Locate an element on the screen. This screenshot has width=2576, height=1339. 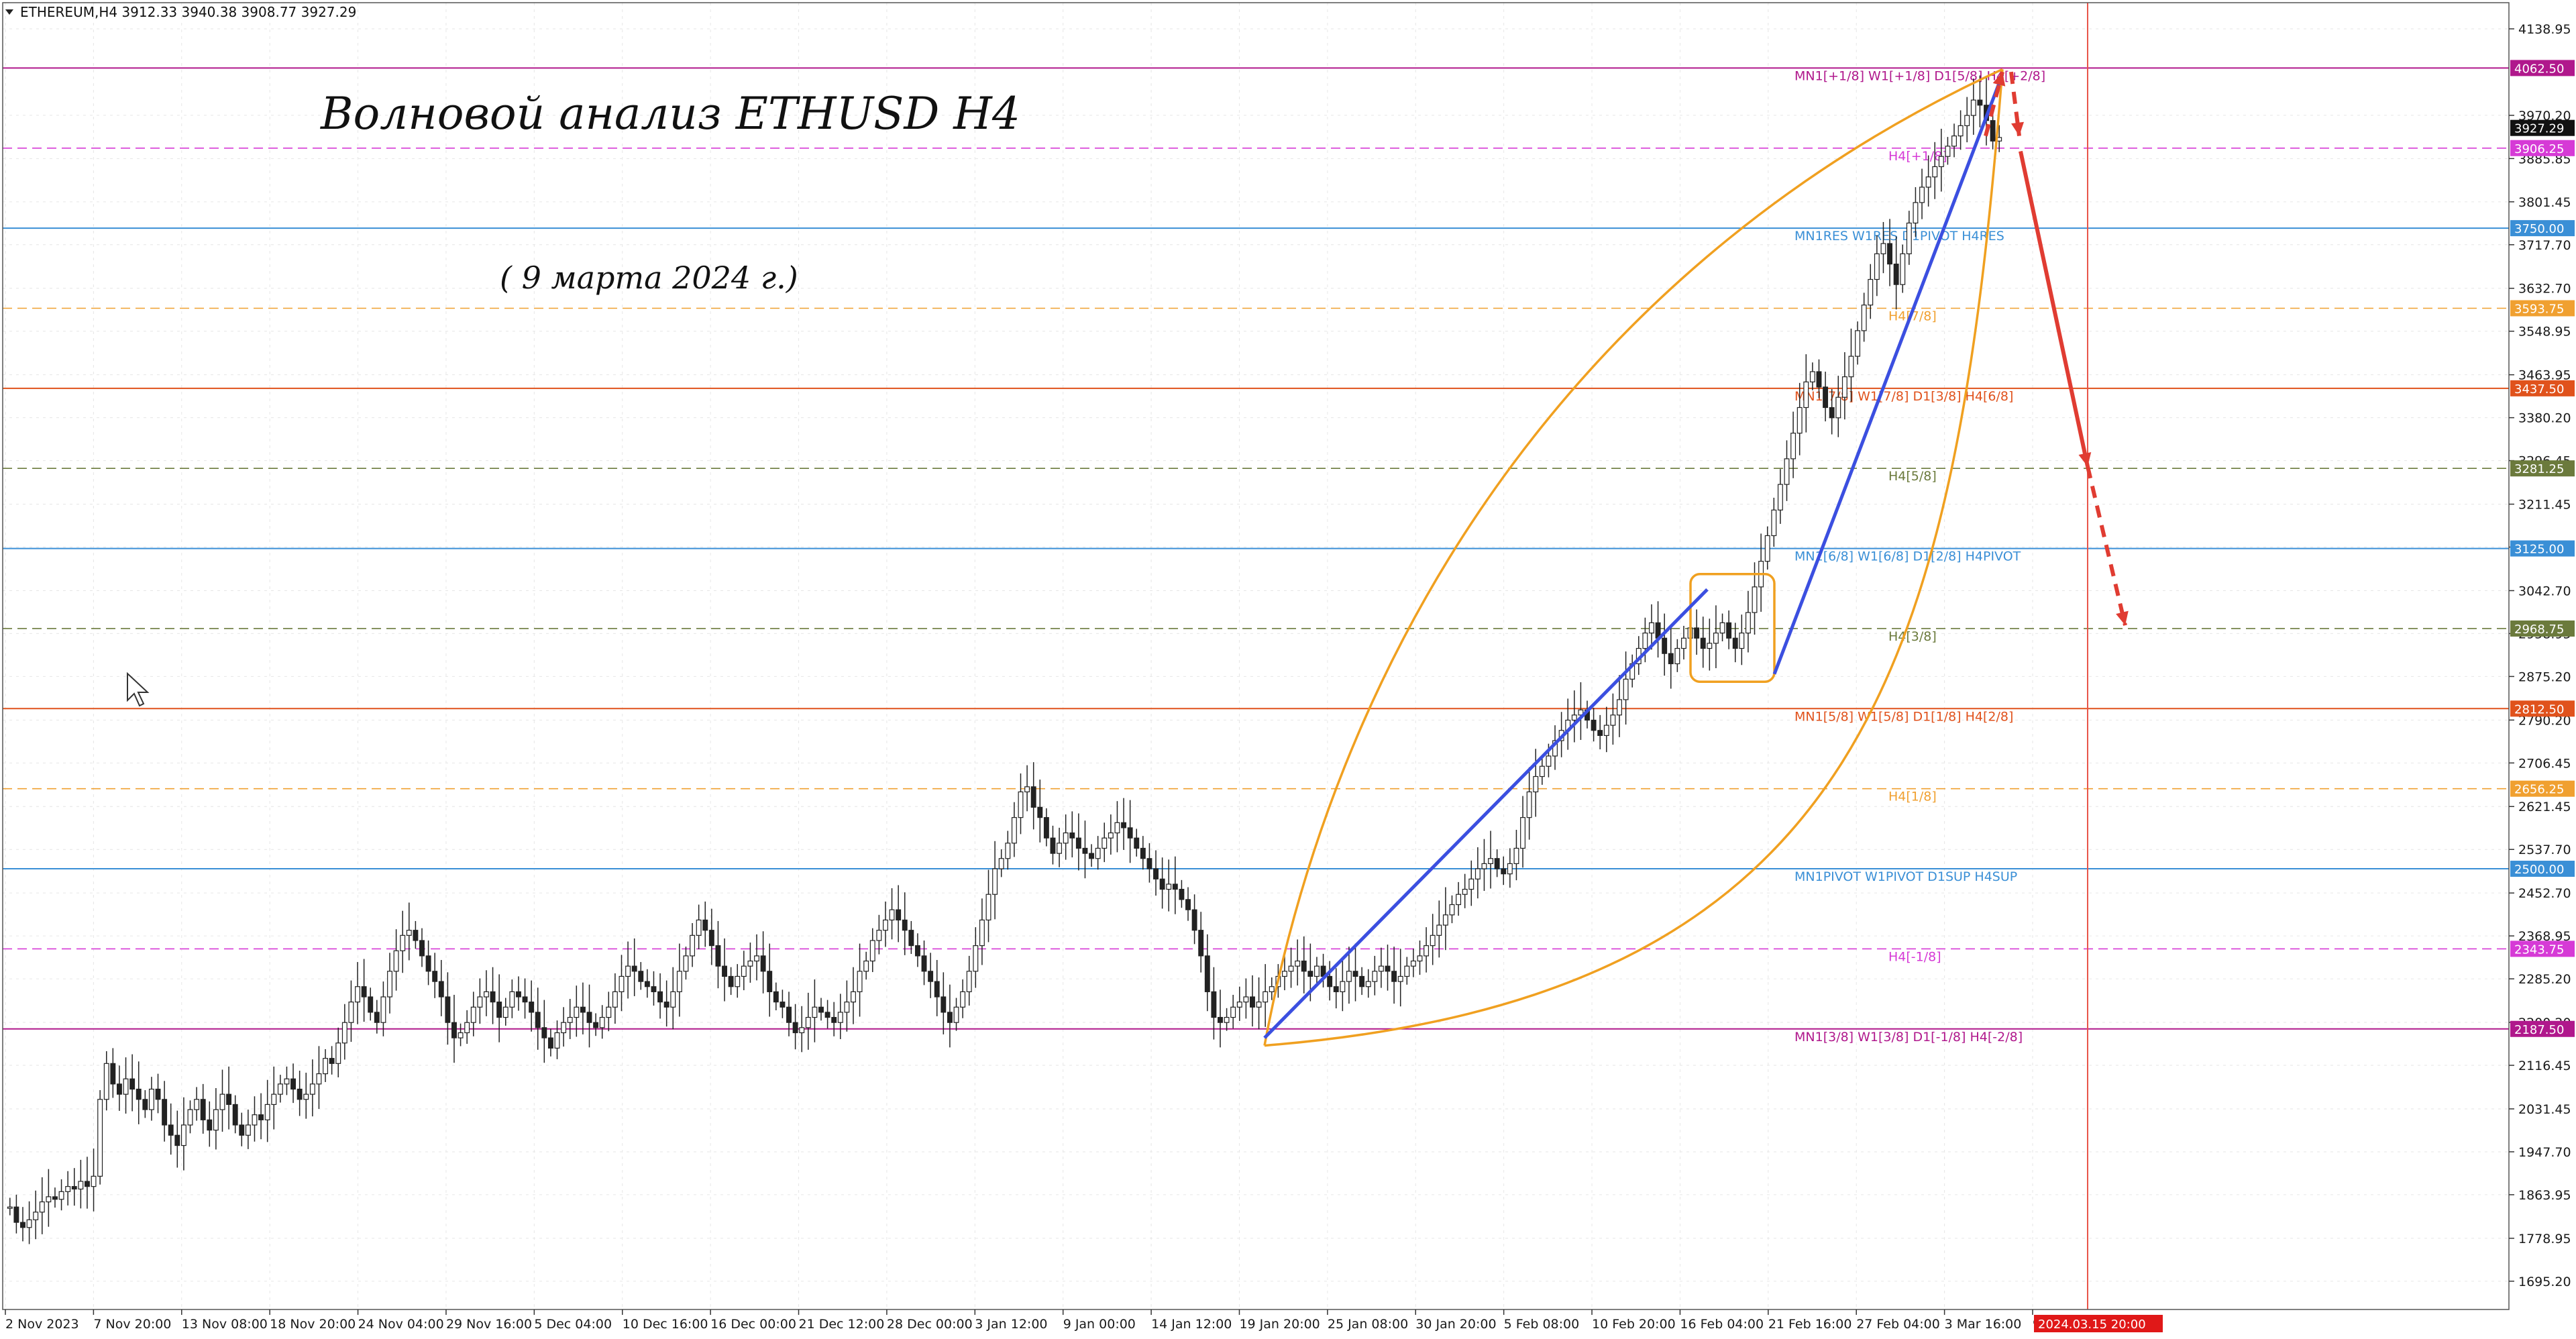
x-tick-label: 10 Feb 20:00 is located at coordinates (1634, 1324).